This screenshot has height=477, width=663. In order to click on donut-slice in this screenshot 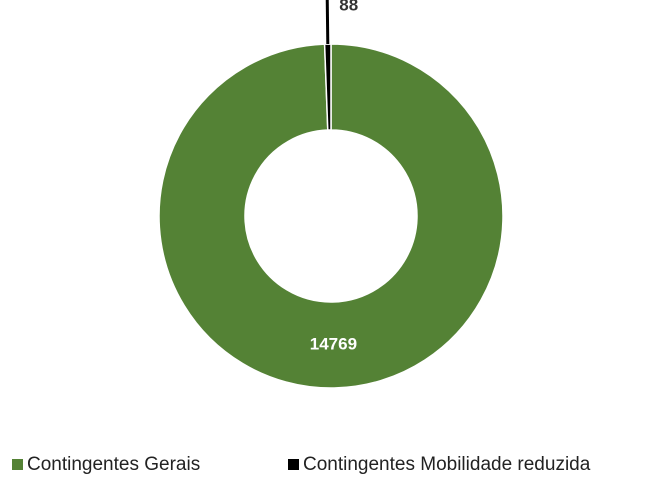, I will do `click(327, 87)`.